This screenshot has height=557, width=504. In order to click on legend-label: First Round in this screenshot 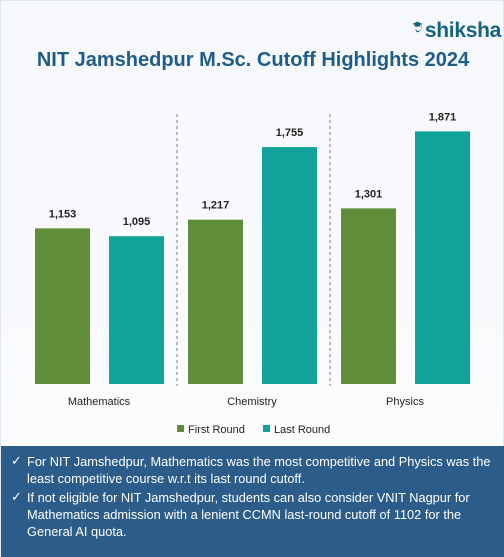, I will do `click(216, 430)`.